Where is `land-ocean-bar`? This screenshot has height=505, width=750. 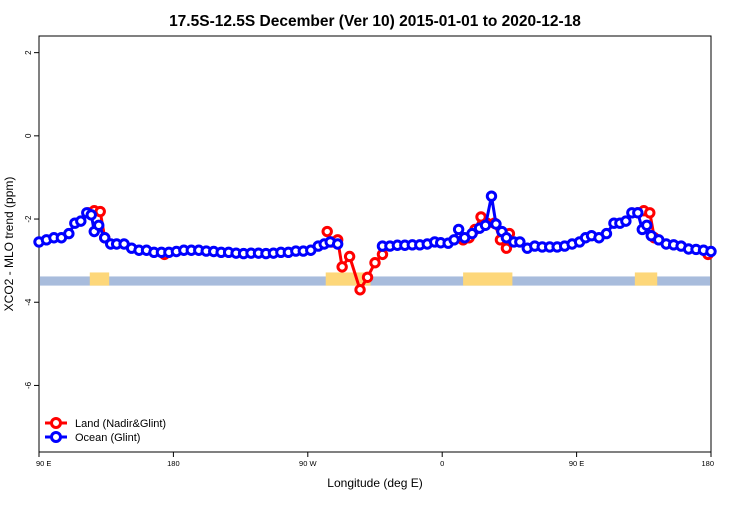
land-ocean-bar is located at coordinates (375, 279).